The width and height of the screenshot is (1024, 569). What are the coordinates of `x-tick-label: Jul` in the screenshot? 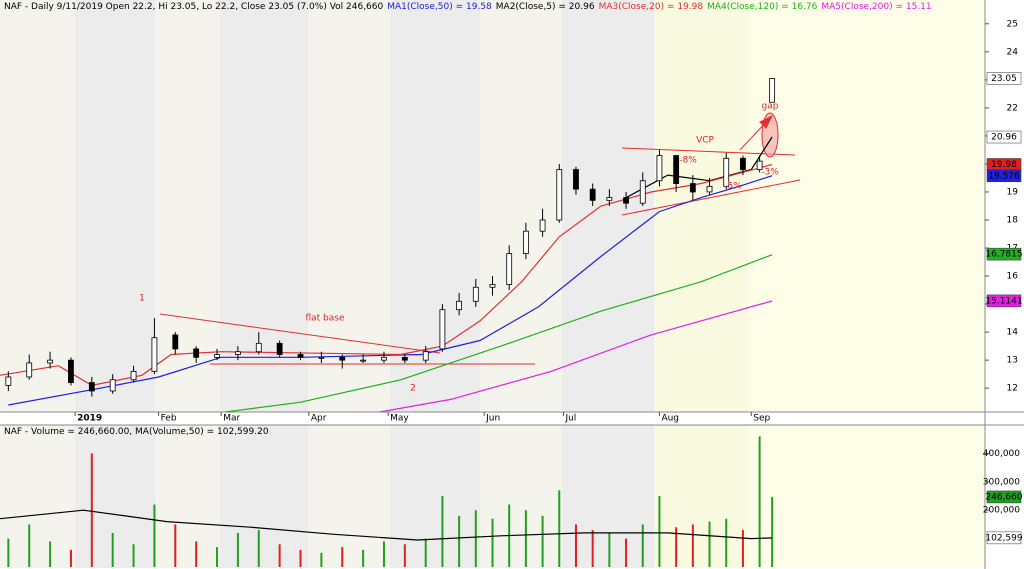 It's located at (570, 419).